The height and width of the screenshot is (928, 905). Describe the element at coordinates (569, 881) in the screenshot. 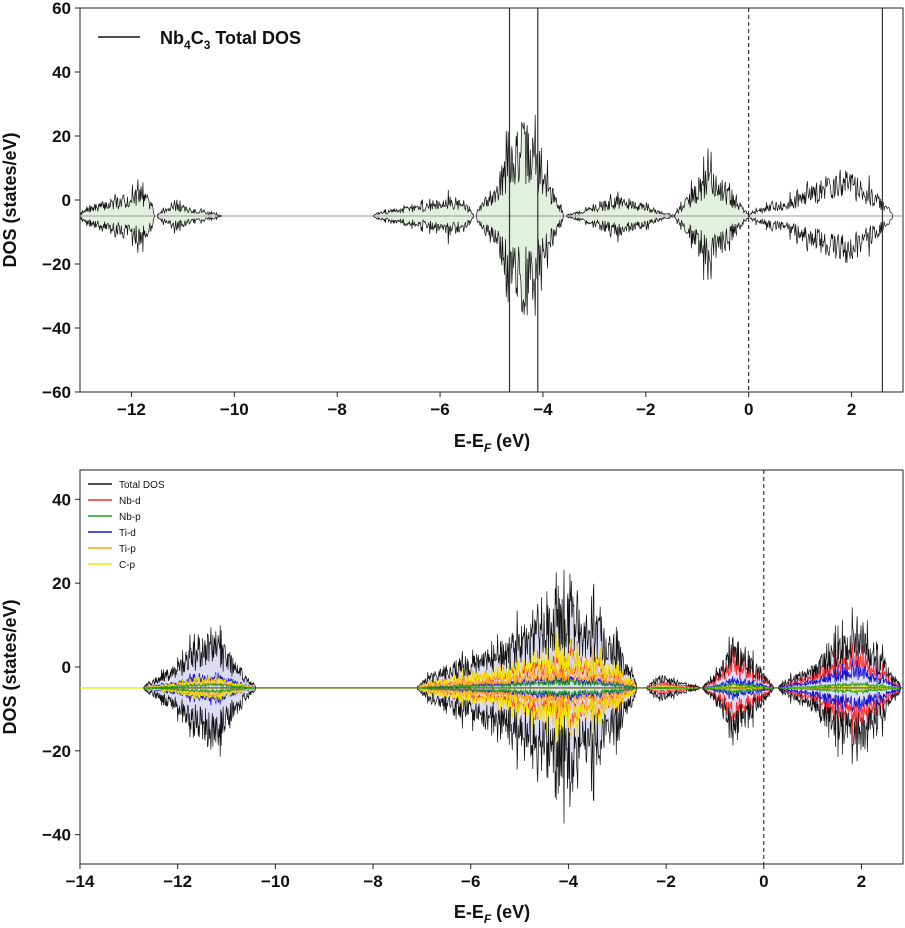

I see `bottom-xtick-label: −4` at that location.